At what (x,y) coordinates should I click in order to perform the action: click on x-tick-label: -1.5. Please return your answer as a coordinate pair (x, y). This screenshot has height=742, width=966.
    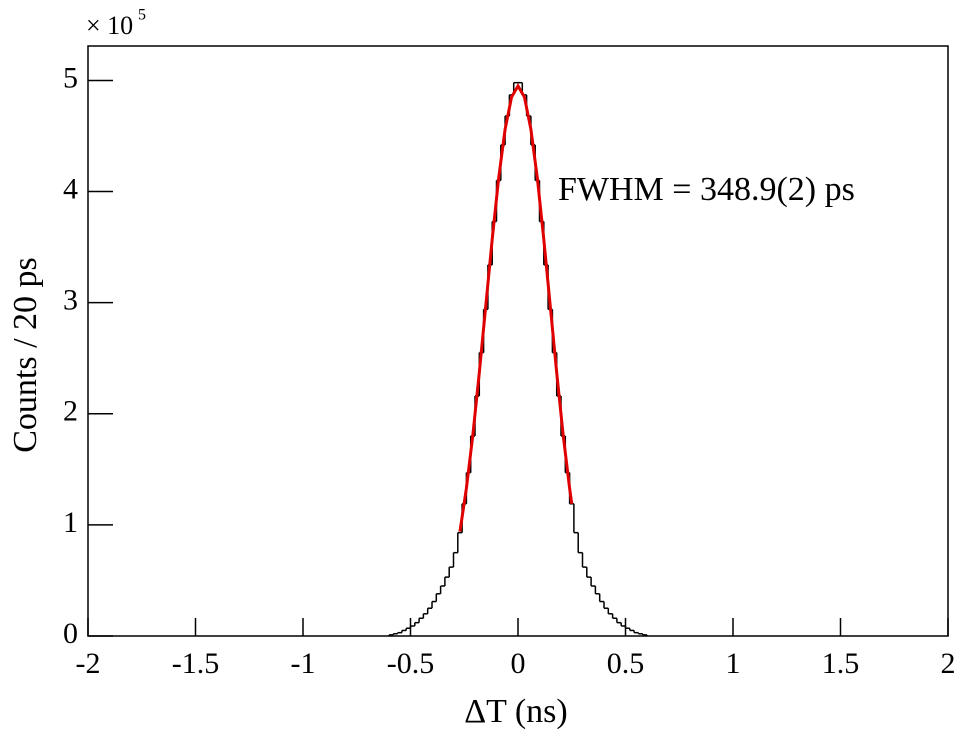
    Looking at the image, I should click on (196, 663).